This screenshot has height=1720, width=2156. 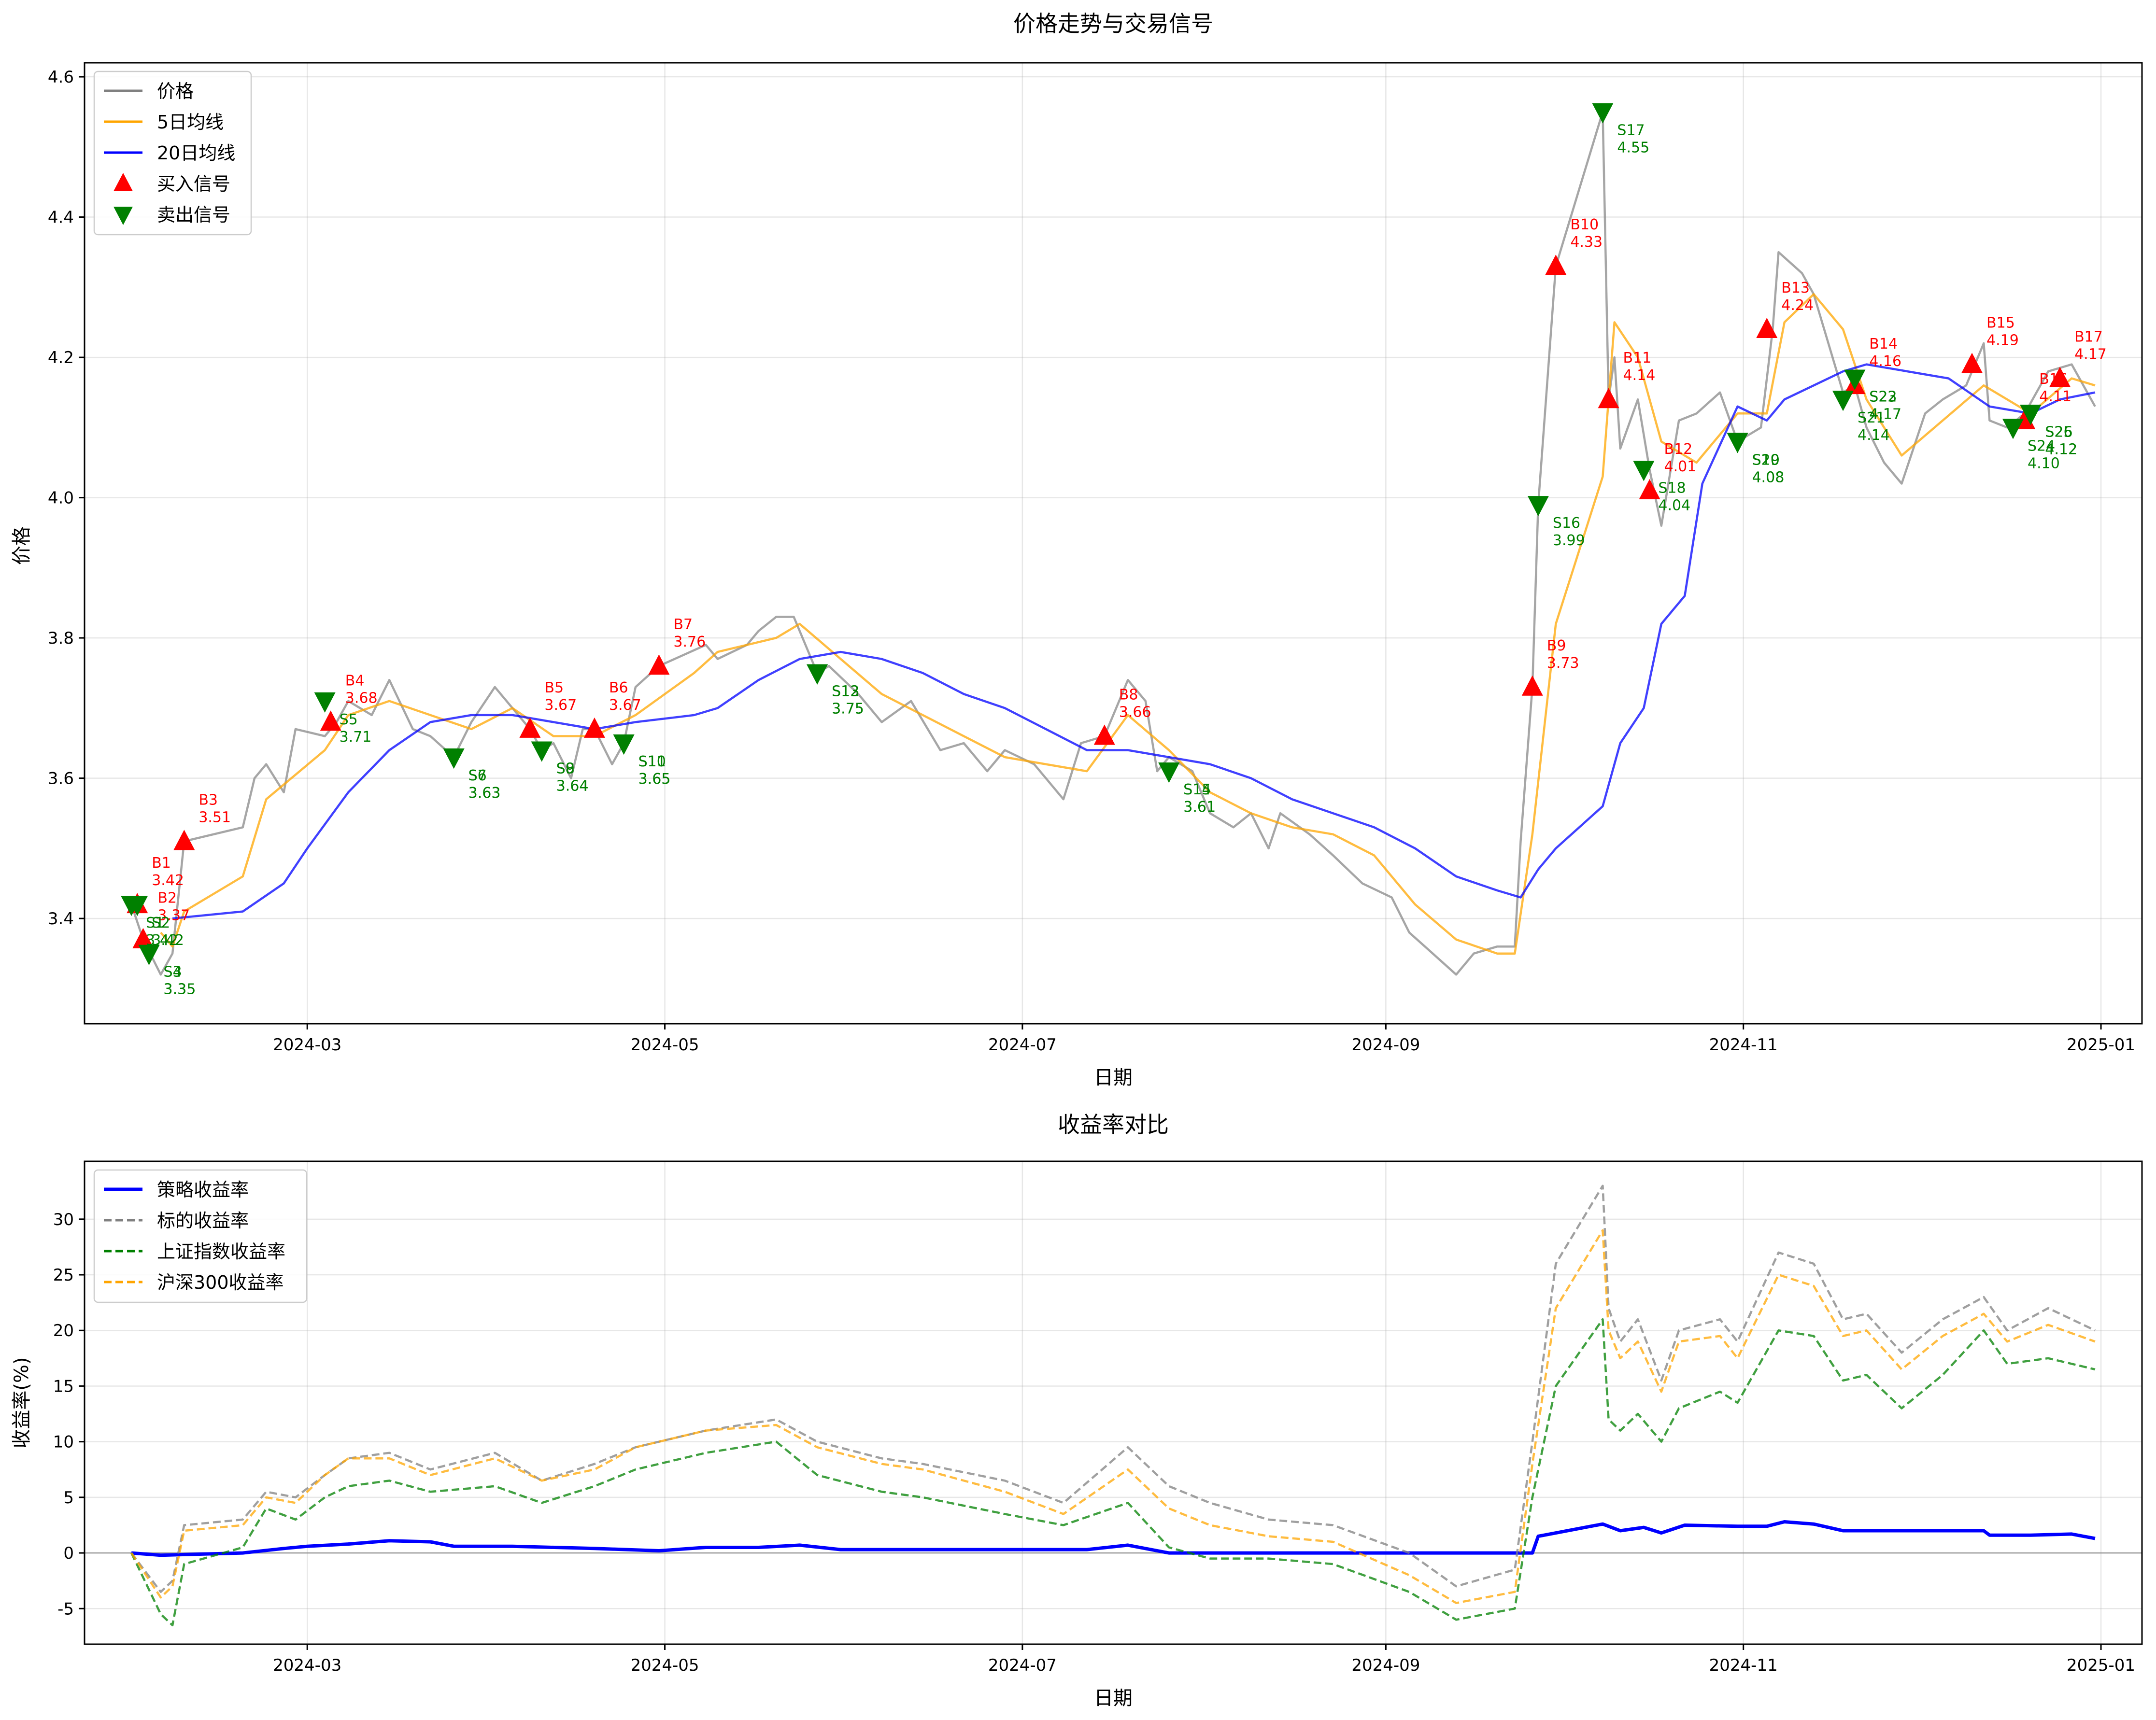 I want to click on y-tick-label: 0, so click(x=68, y=1554).